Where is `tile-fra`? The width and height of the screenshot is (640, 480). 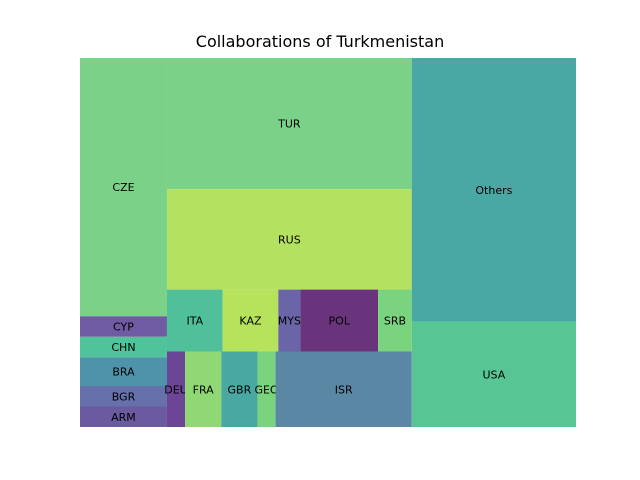 tile-fra is located at coordinates (203, 389).